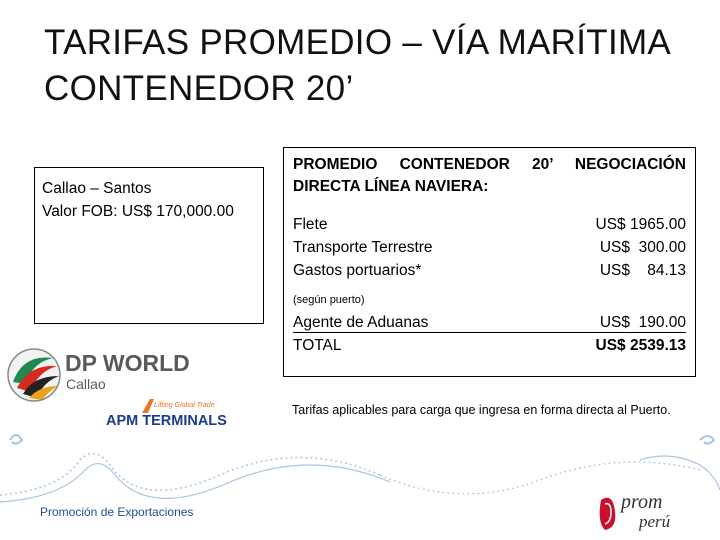 The image size is (720, 540). I want to click on cost-value: US$ 190.00, so click(642, 322).